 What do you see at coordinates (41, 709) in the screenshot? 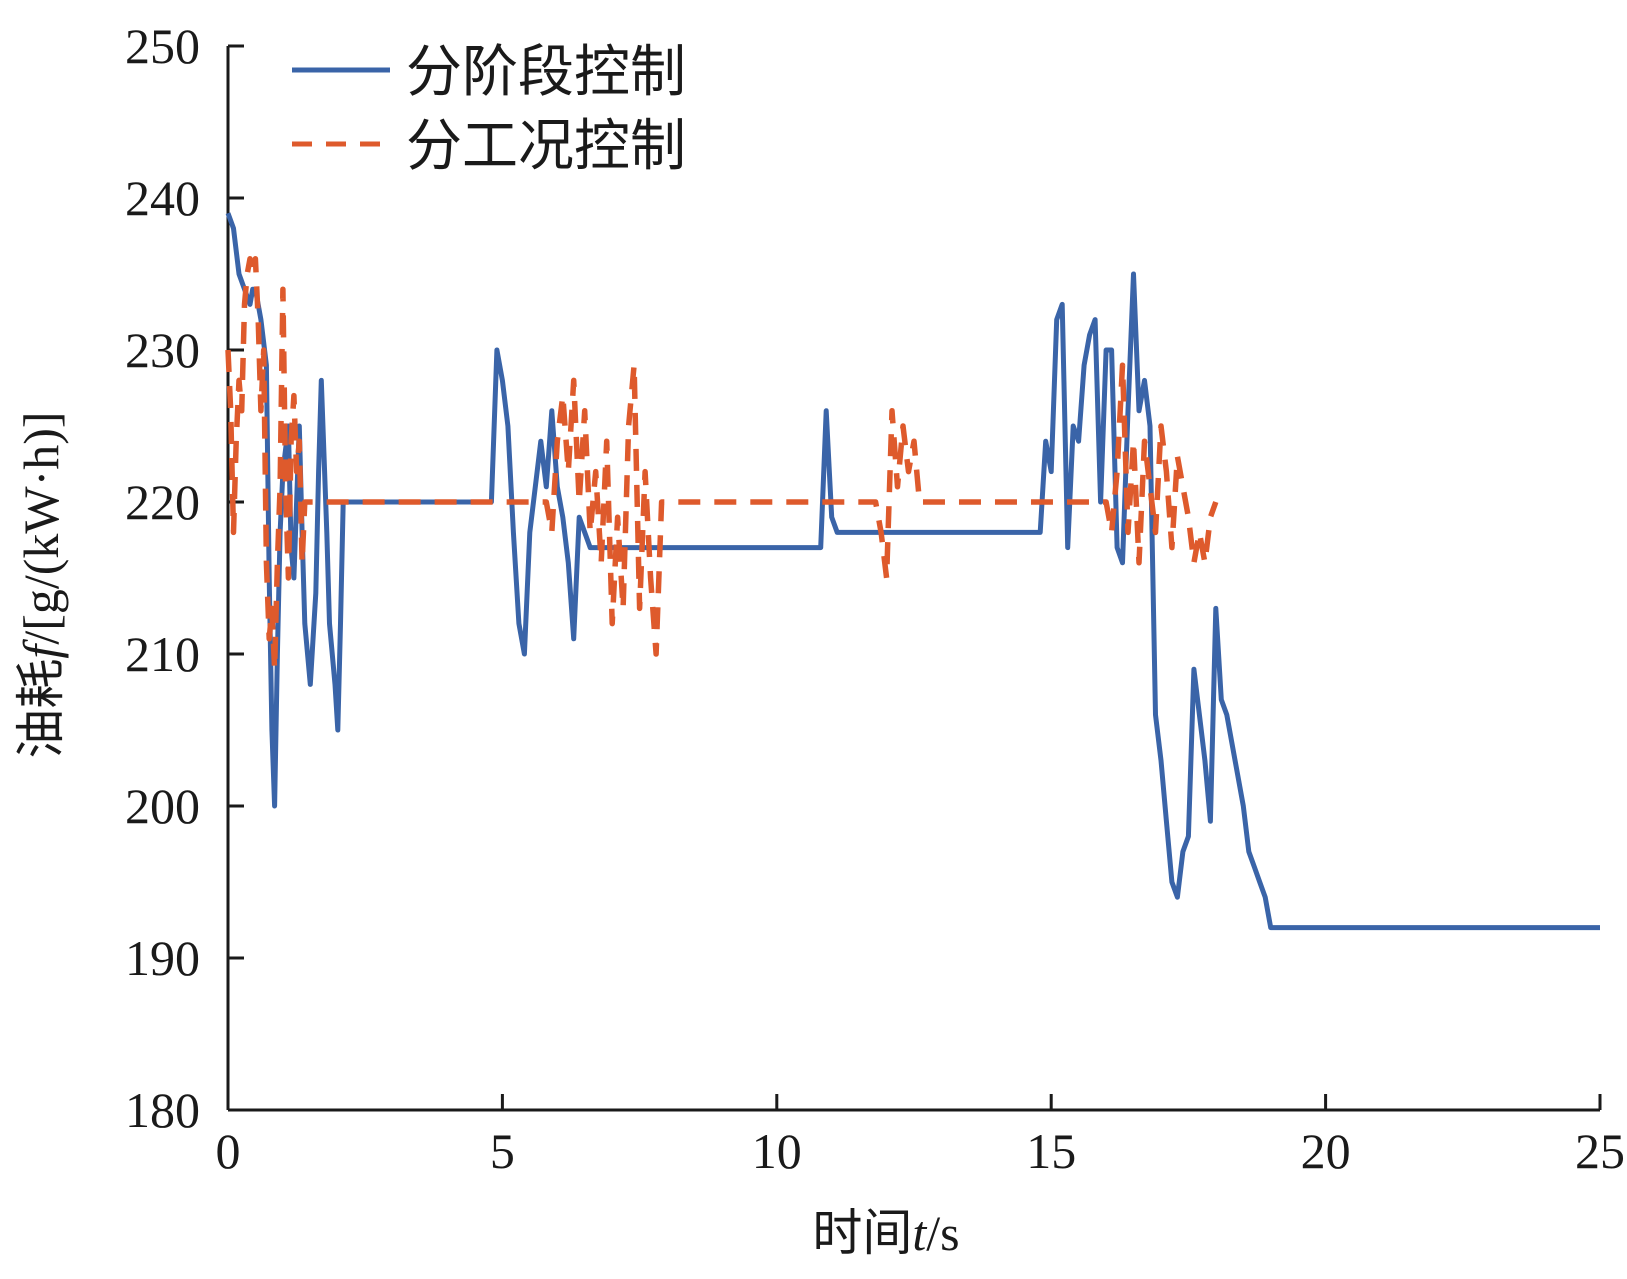
I see `y-axis-title-prefix: 油耗` at bounding box center [41, 709].